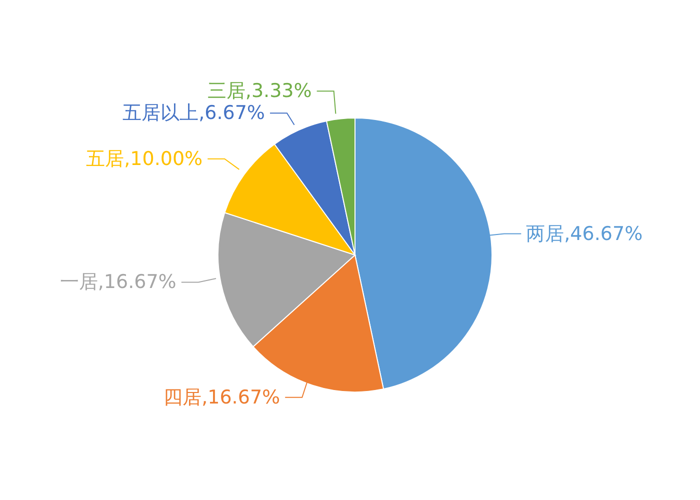  I want to click on slice-label: 五居,10.00%, so click(144, 159).